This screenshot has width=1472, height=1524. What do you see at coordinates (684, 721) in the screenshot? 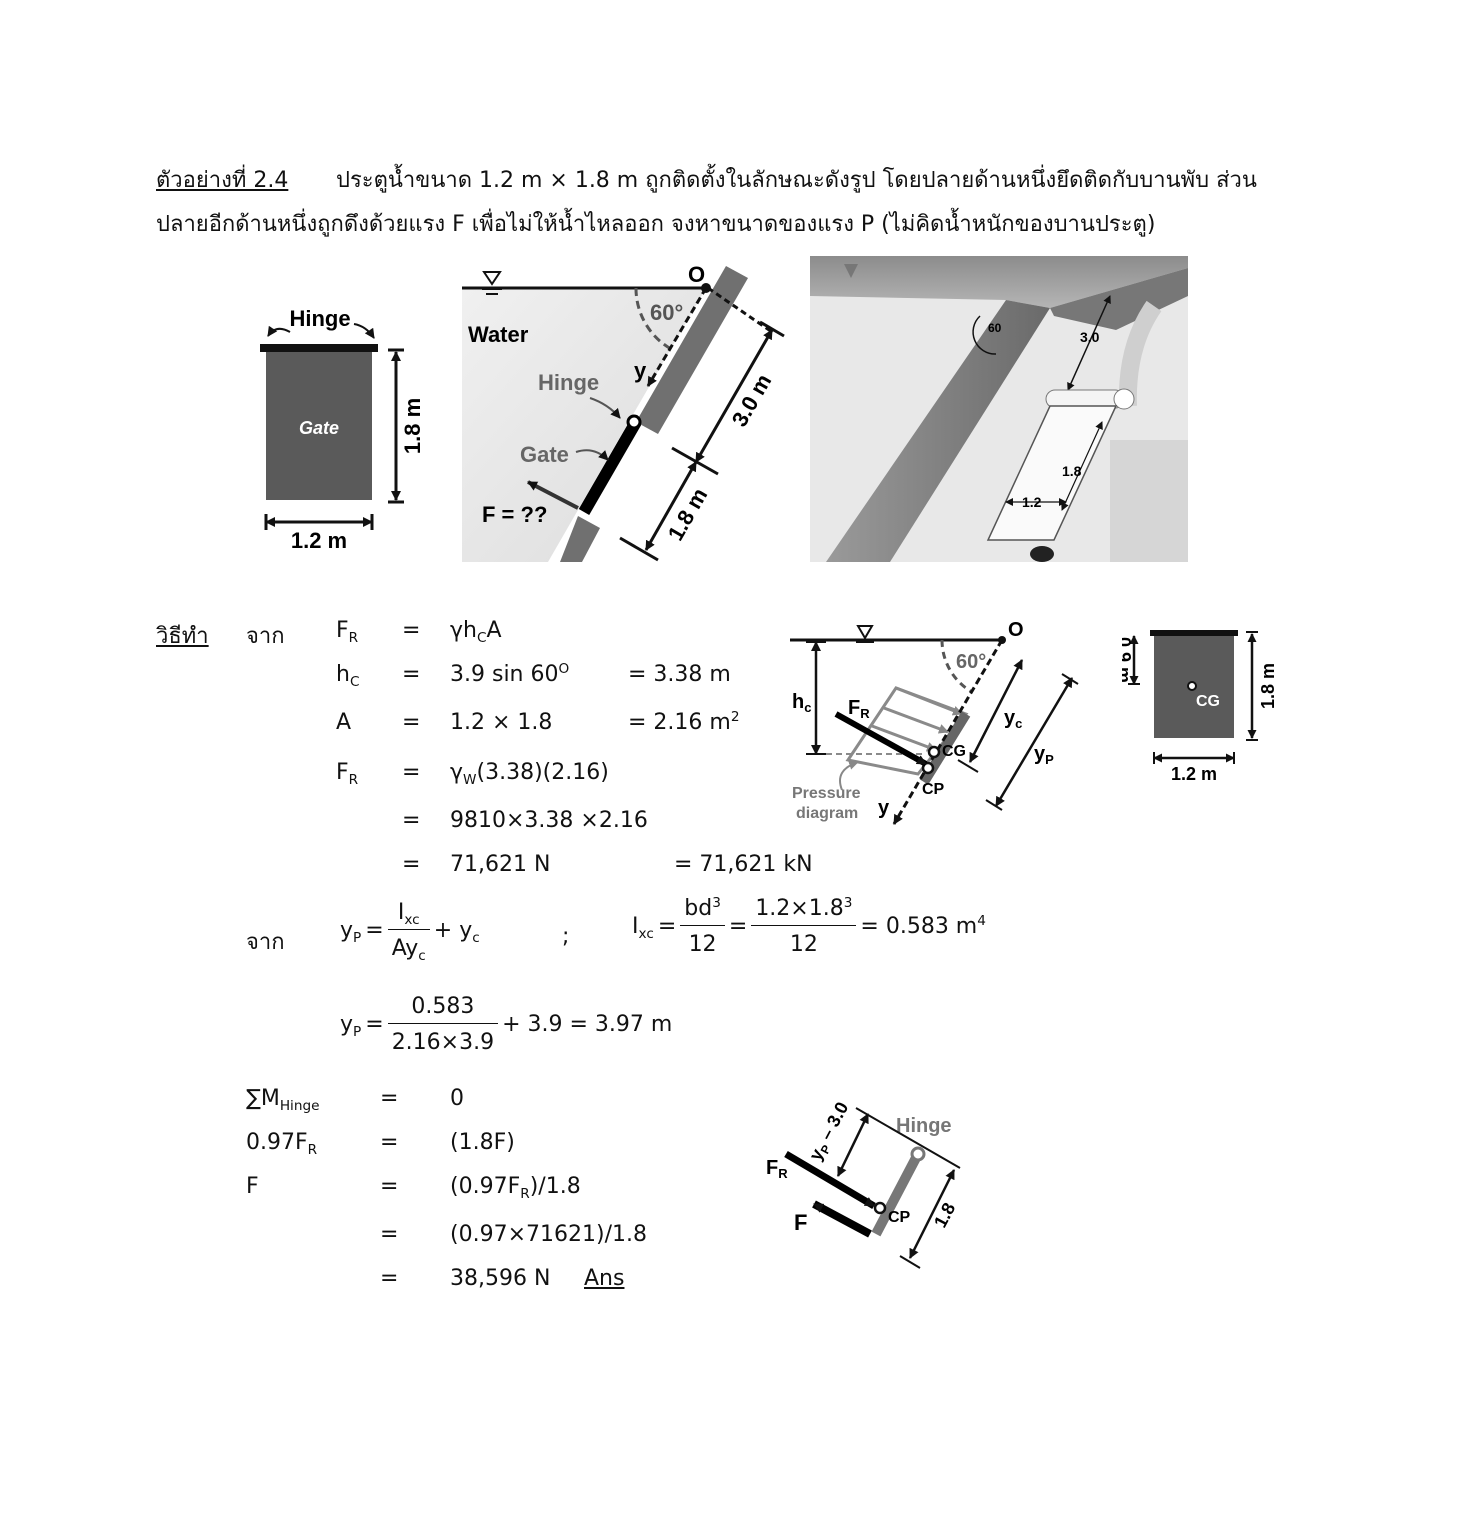
I see `r3-result: = 2.16 m2` at bounding box center [684, 721].